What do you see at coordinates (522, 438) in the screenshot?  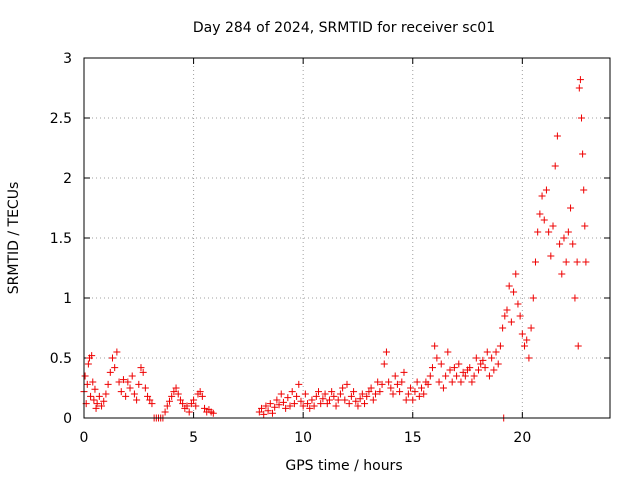 I see `x-tick-label: 20` at bounding box center [522, 438].